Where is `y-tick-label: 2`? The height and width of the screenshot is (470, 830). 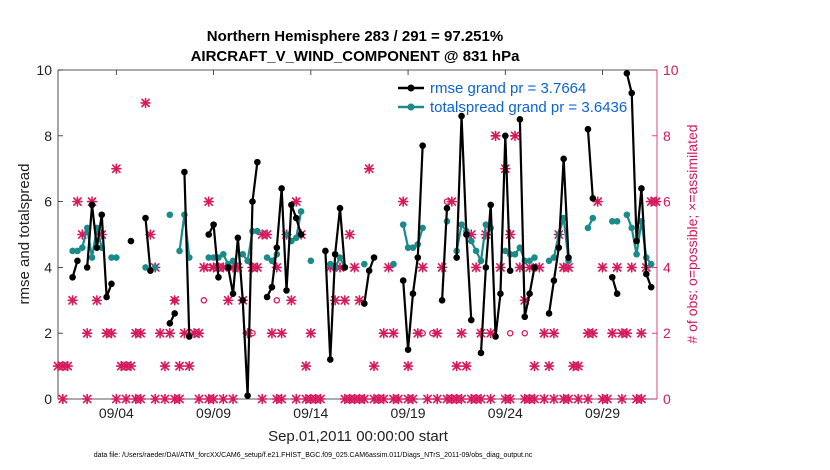
y-tick-label: 2 is located at coordinates (48, 333).